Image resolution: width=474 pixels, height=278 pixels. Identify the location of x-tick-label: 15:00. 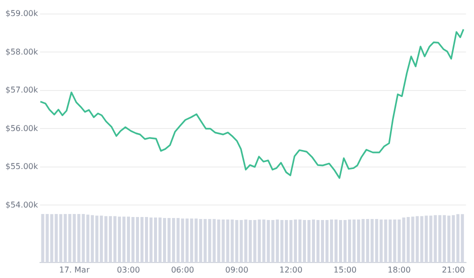
(345, 269).